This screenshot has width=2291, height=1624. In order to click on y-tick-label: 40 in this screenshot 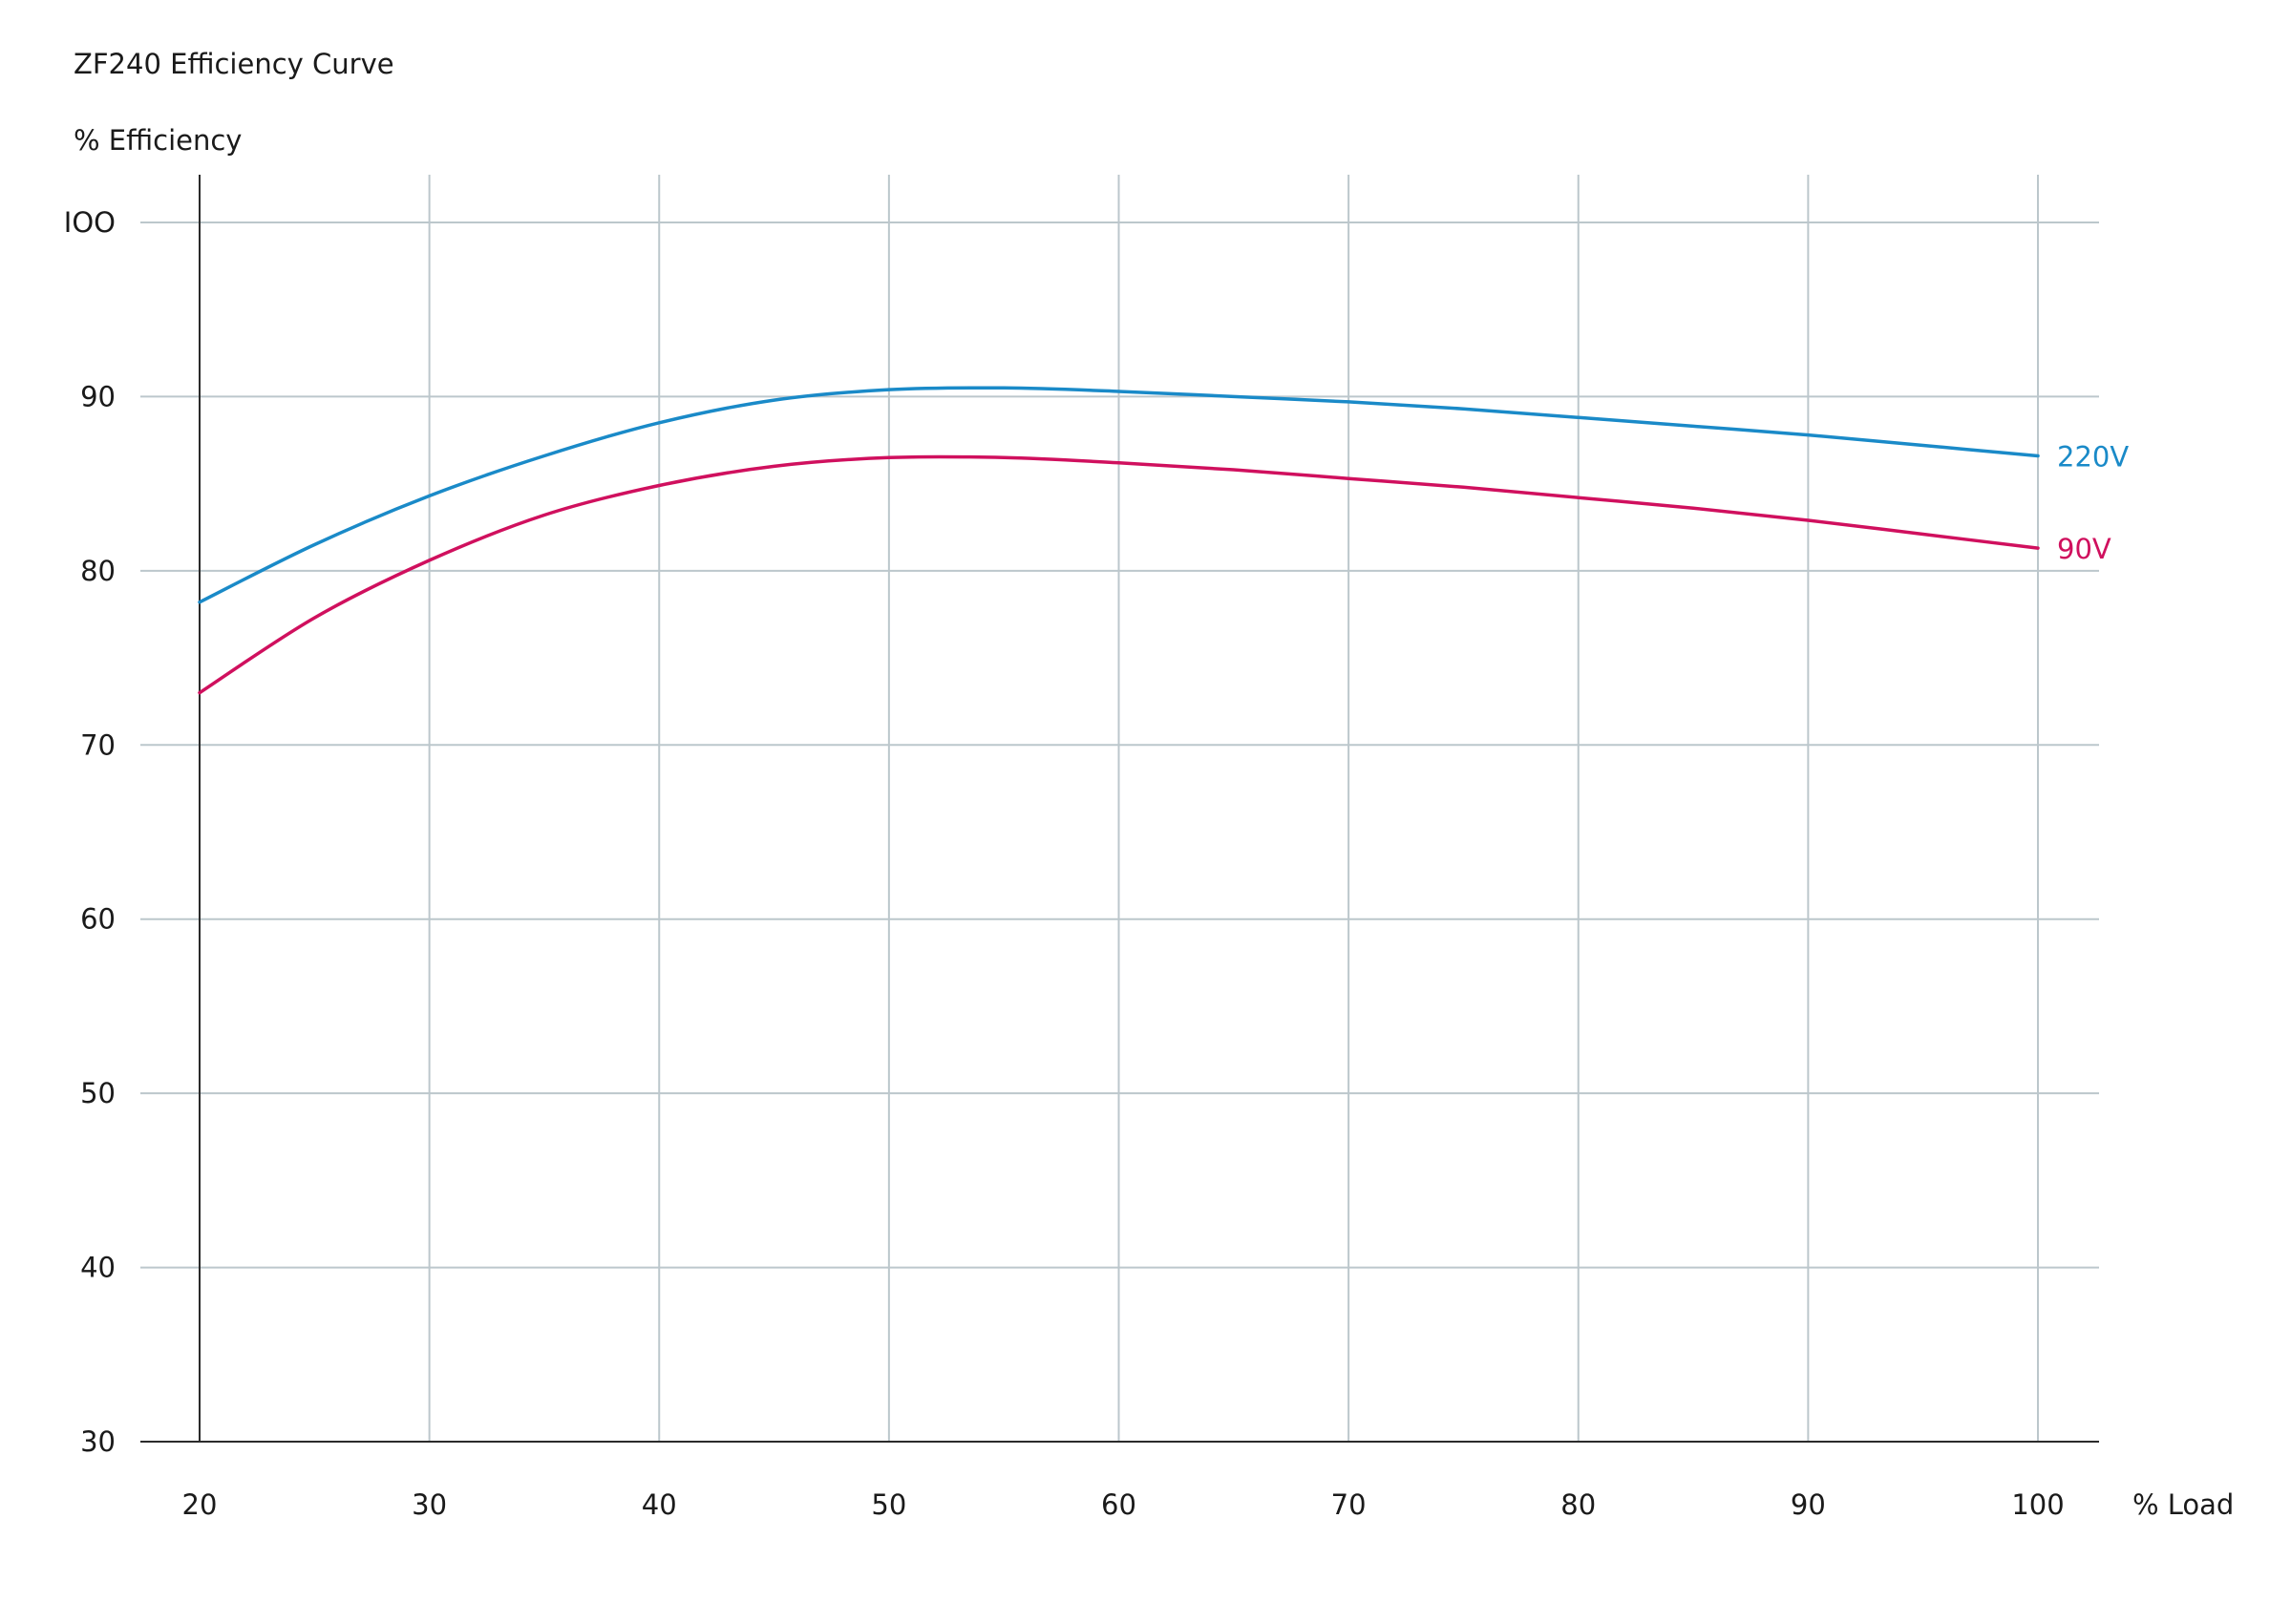, I will do `click(98, 1268)`.